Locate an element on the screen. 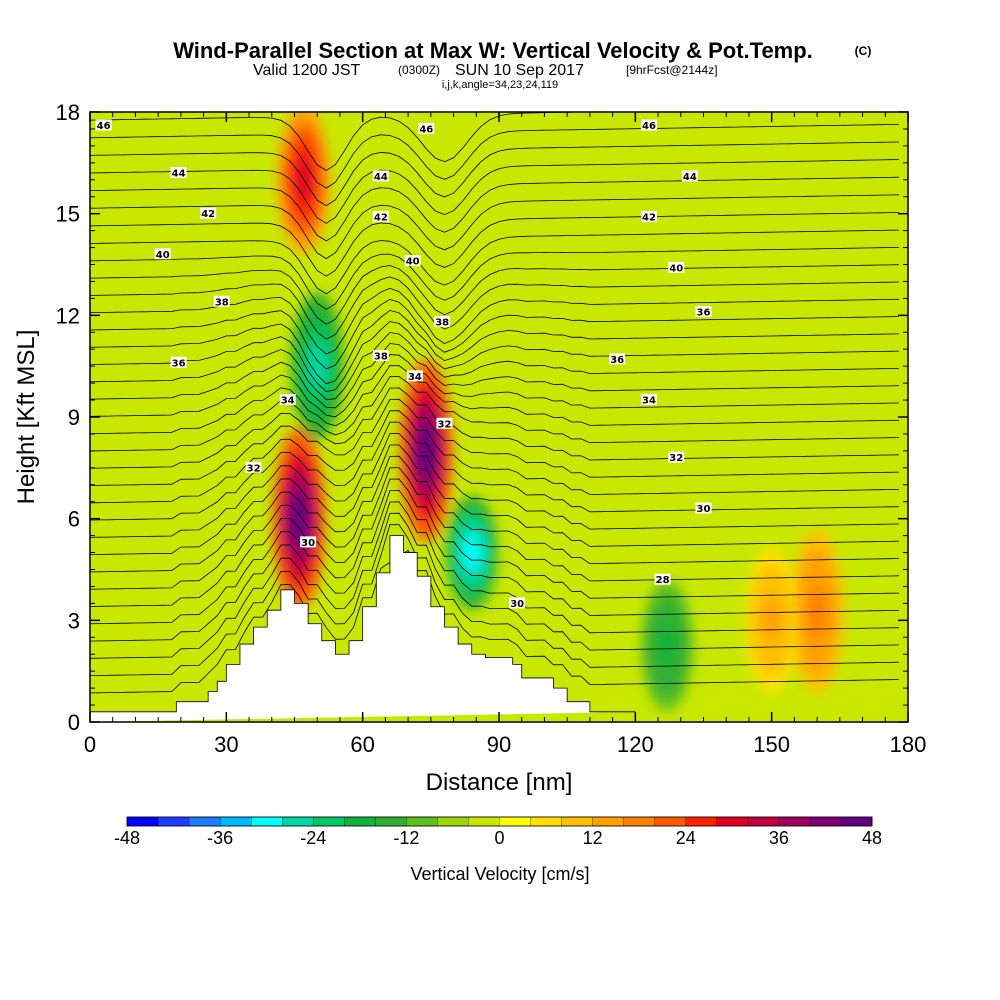 This screenshot has width=1000, height=1000. theta-label-text: 44 is located at coordinates (179, 174).